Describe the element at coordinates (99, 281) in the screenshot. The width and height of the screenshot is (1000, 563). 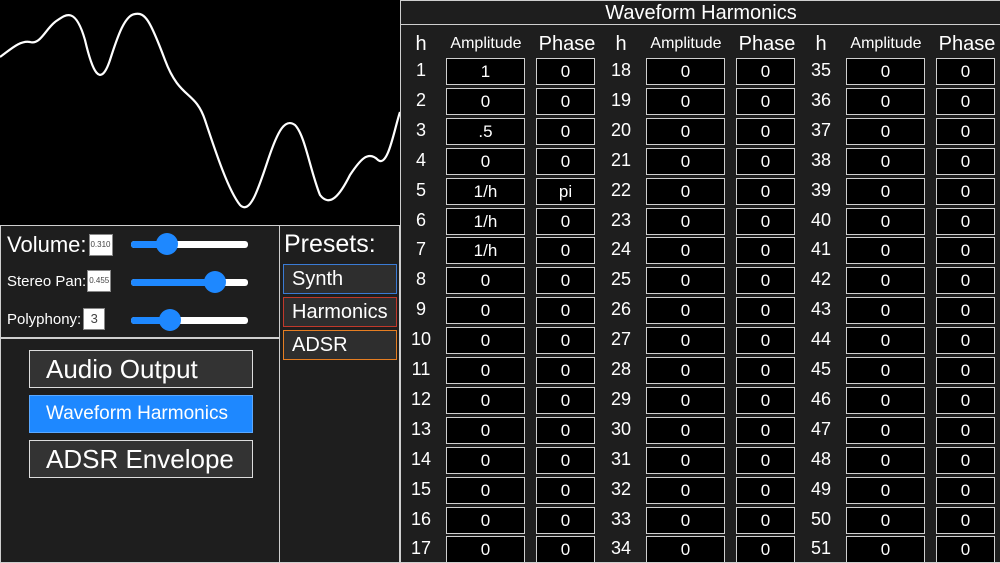
I see `stereo-pan-value-field: 0.455` at that location.